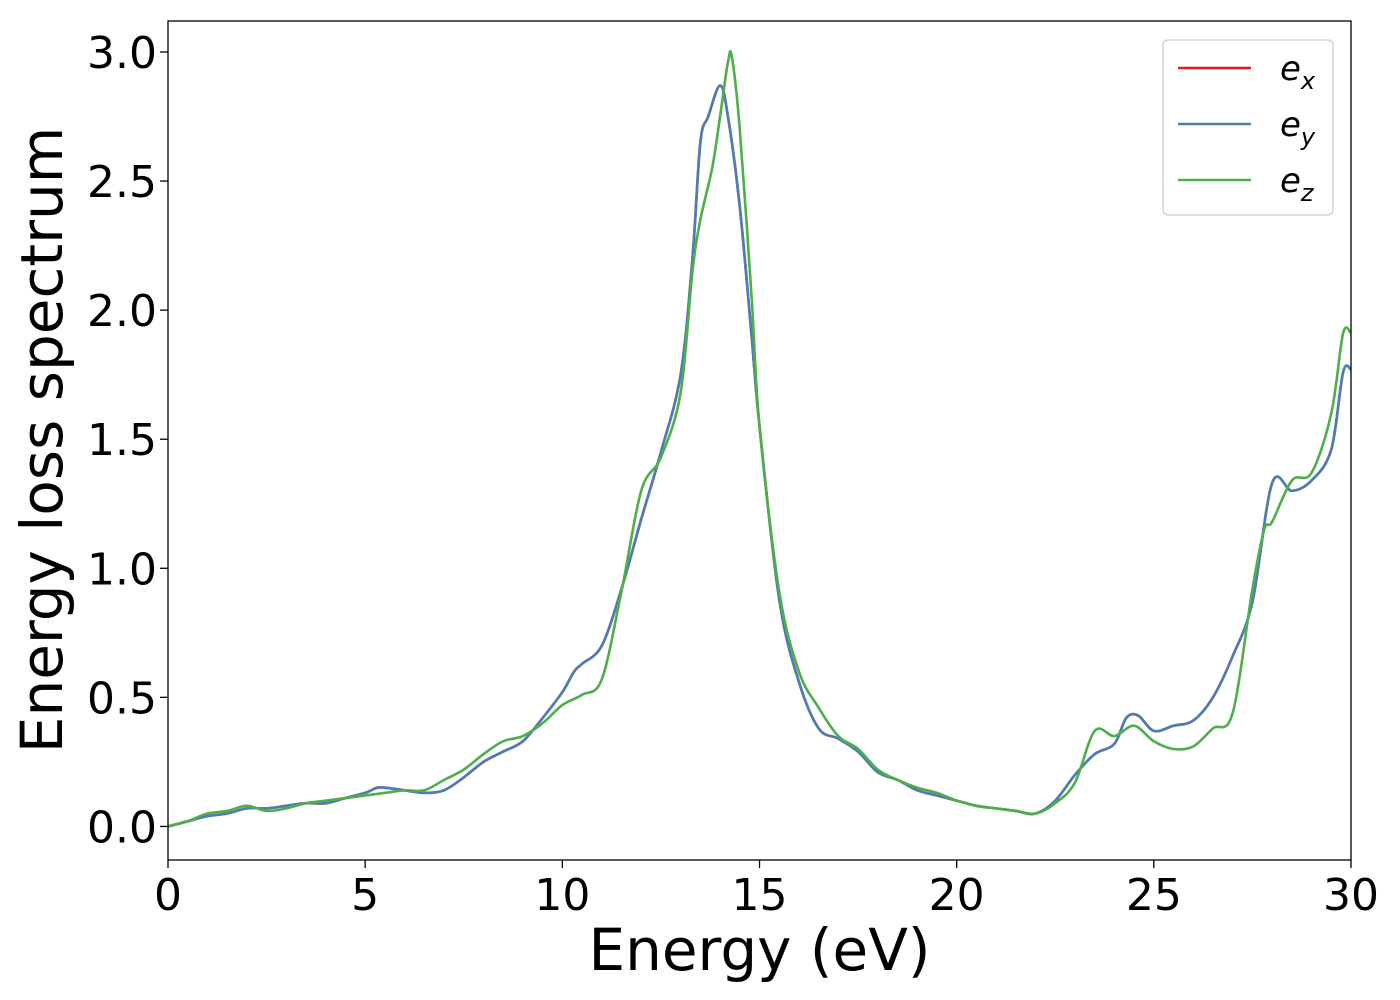  I want to click on y-axis: 0.0 0.5 1.0 1.5 2.0 2.5 3.0, so click(127, 440).